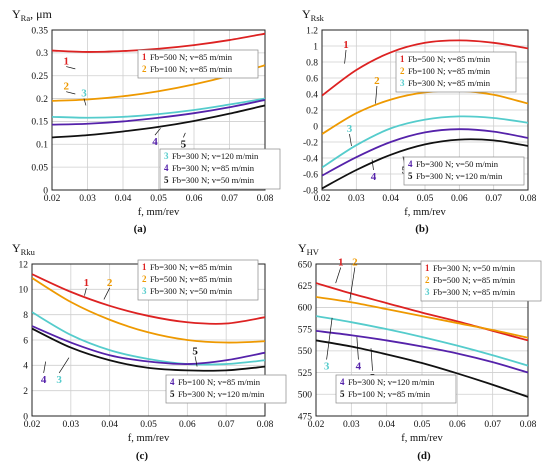 This screenshot has height=468, width=550. I want to click on y-tick-label: 0.15, so click(39, 123).